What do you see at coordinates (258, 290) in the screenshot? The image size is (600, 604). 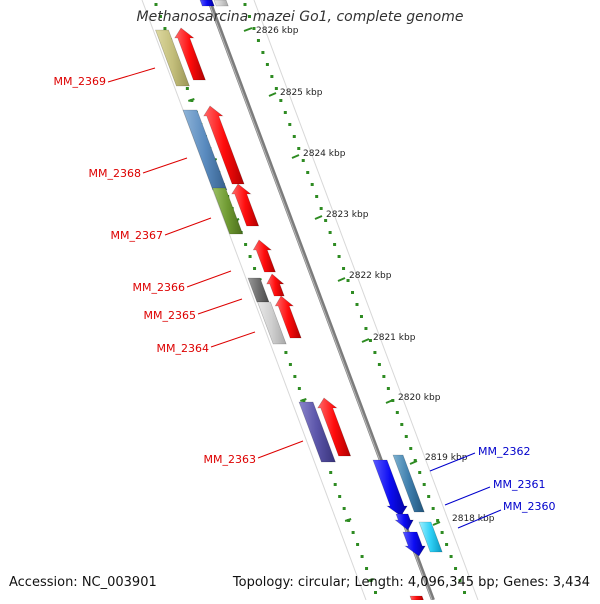 I see `gene-mm2365-a` at bounding box center [258, 290].